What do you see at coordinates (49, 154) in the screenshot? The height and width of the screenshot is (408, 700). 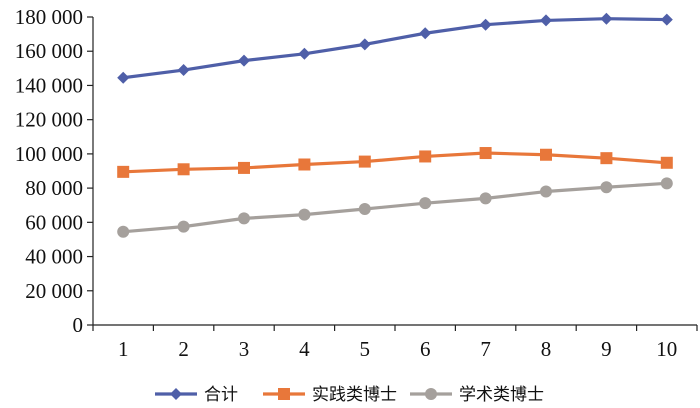 I see `y-tick-label: 100 000` at bounding box center [49, 154].